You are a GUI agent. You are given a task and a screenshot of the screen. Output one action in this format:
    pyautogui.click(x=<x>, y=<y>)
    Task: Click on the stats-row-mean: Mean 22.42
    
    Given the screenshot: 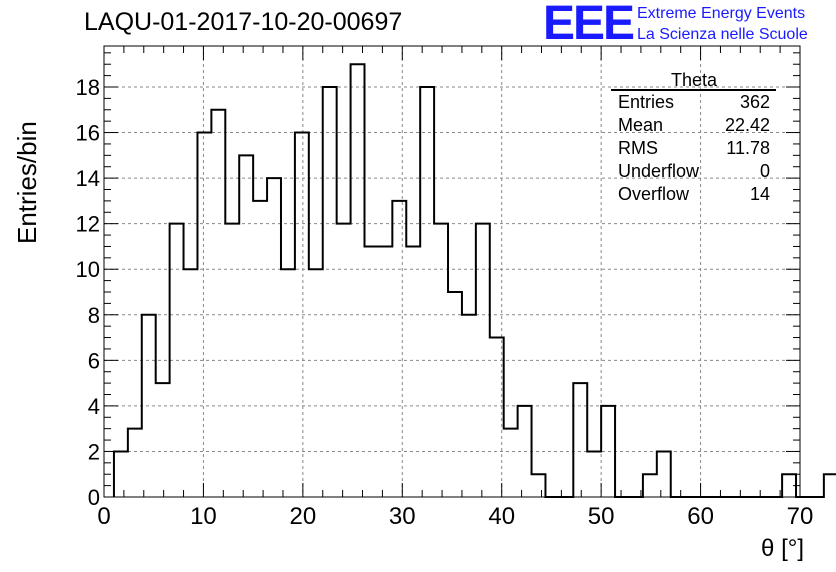 What is the action you would take?
    pyautogui.click(x=694, y=126)
    